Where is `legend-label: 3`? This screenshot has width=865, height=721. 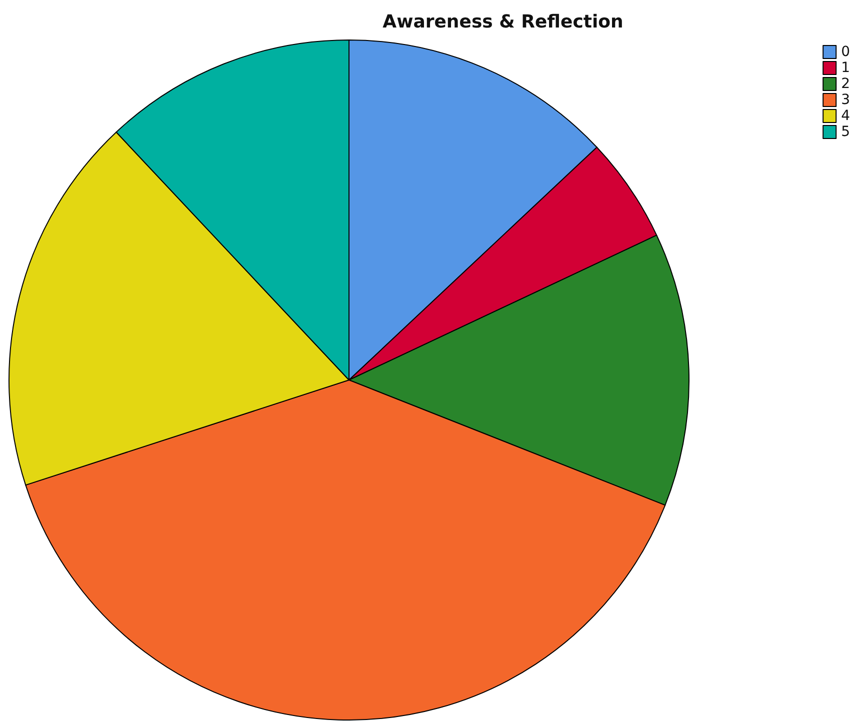 legend-label: 3 is located at coordinates (845, 100).